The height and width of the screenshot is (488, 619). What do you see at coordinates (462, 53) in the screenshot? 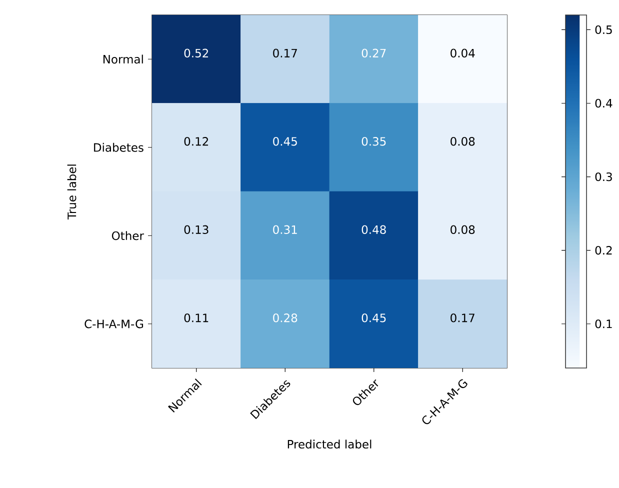
I see `data-label: 0.04` at bounding box center [462, 53].